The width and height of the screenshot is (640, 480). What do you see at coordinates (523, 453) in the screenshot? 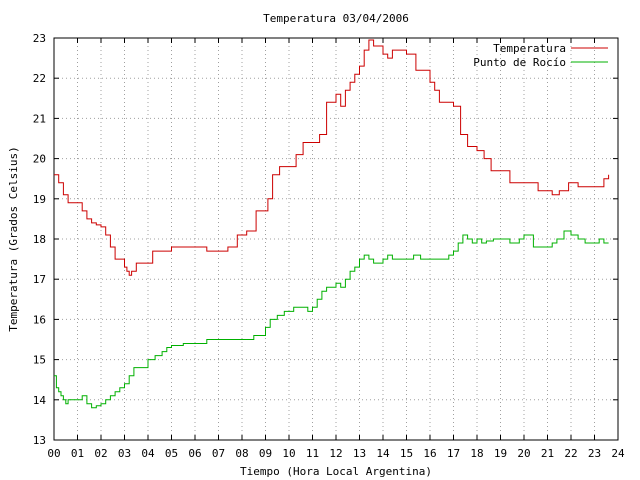
I see `x-tick-label: 20` at bounding box center [523, 453].